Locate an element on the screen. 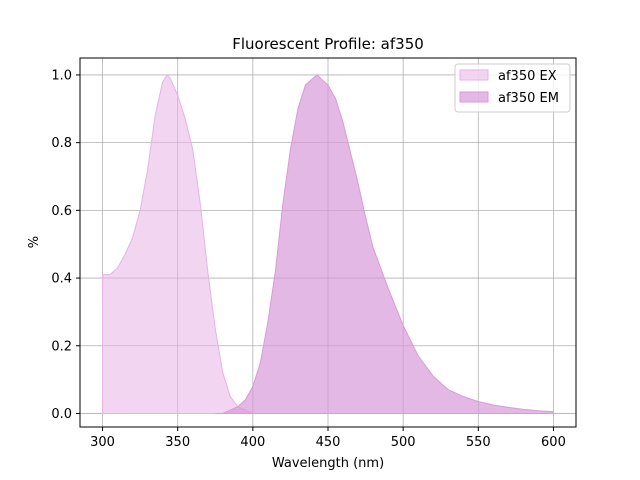 This screenshot has height=480, width=640. y-axis-label: % is located at coordinates (34, 242).